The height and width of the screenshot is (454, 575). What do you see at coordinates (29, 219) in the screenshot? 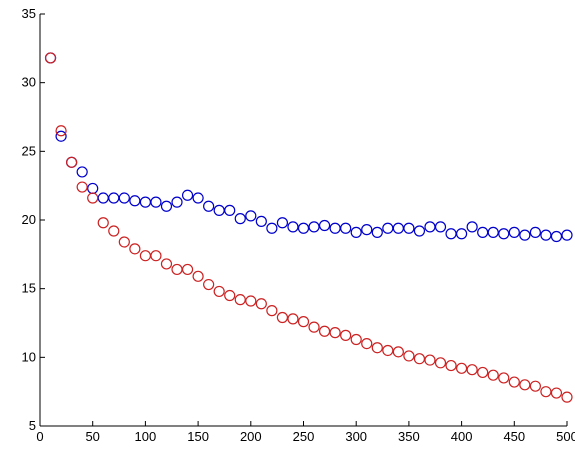
I see `y-tick-label: 20` at bounding box center [29, 219].